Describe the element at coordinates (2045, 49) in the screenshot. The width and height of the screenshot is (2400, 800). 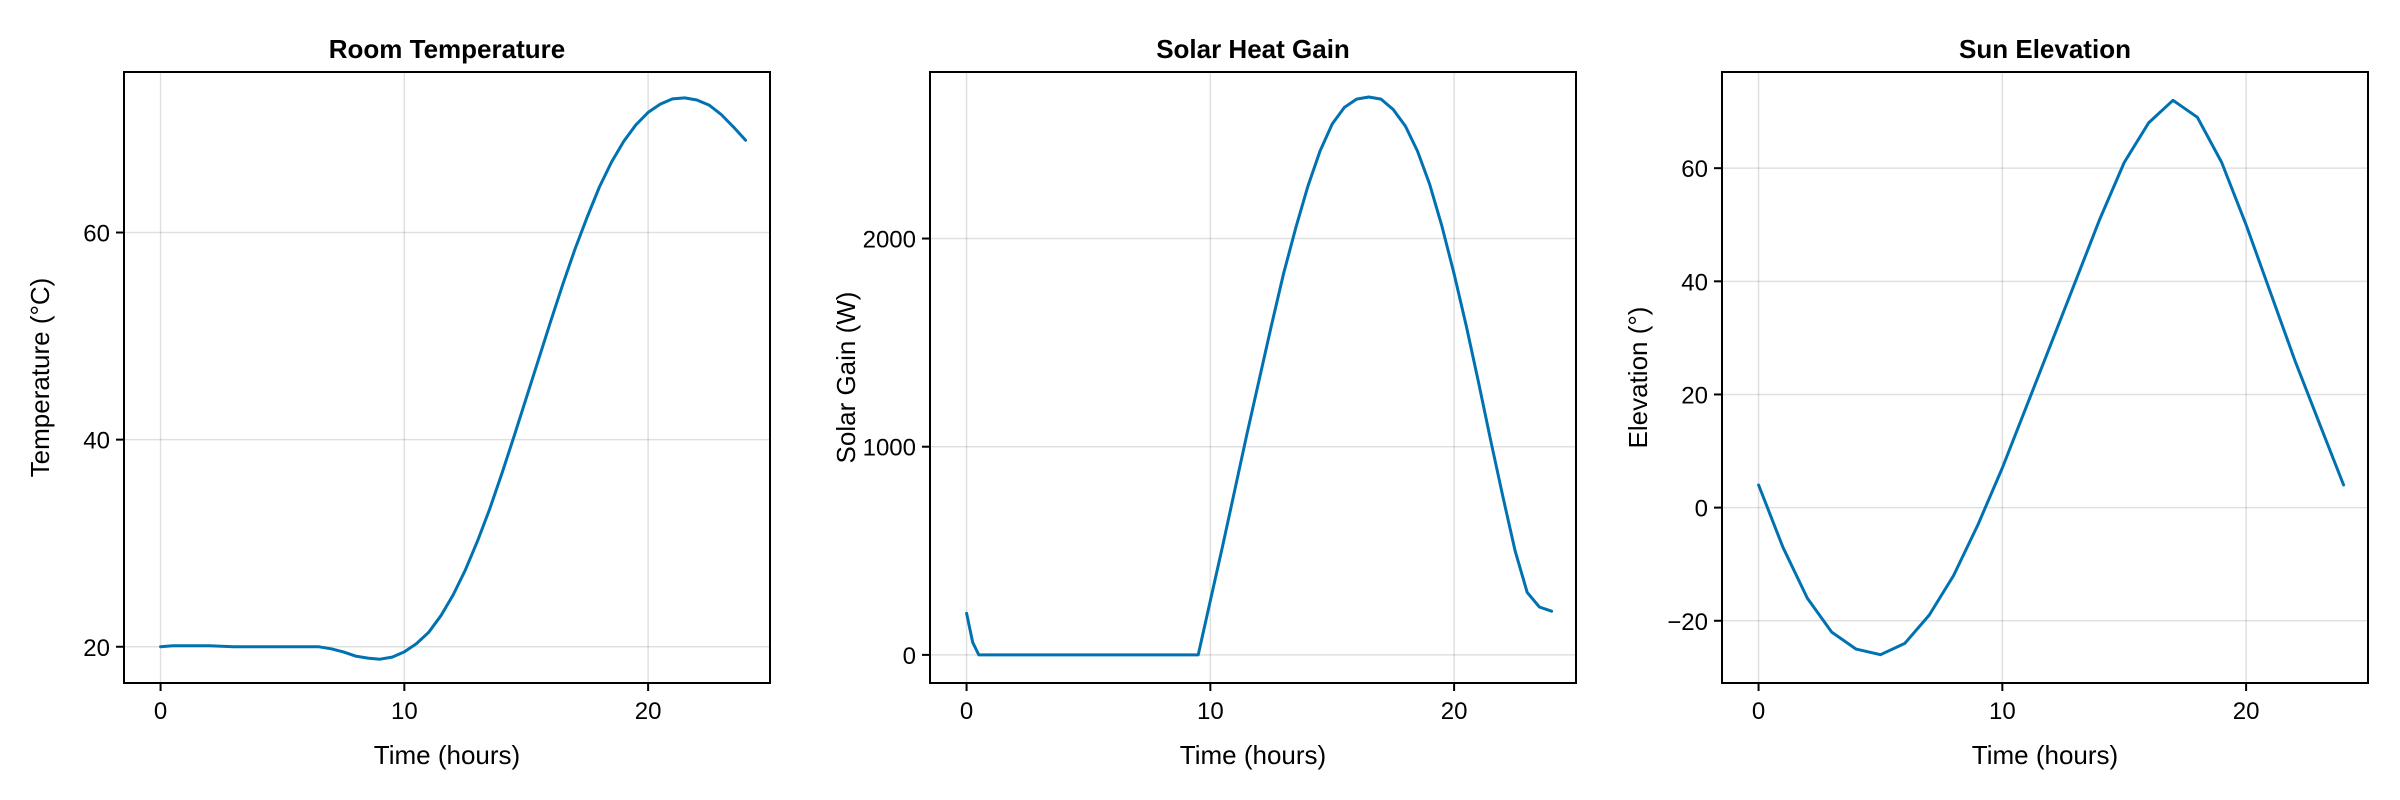
I see `chart-title: Sun Elevation` at that location.